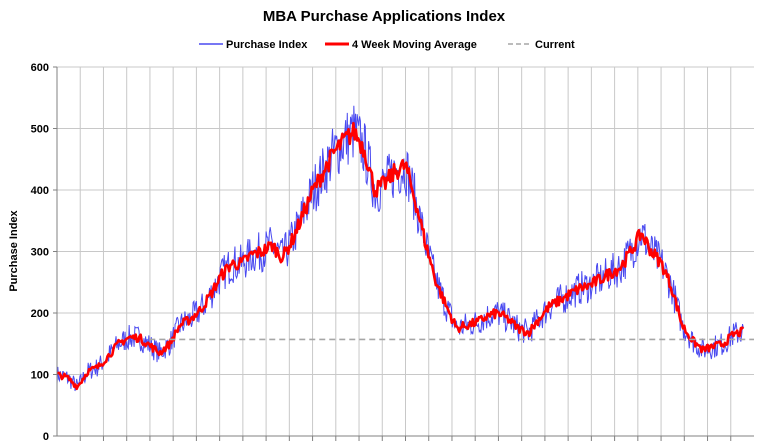 The width and height of the screenshot is (768, 445). Describe the element at coordinates (555, 45) in the screenshot. I see `legend-label: Current` at that location.